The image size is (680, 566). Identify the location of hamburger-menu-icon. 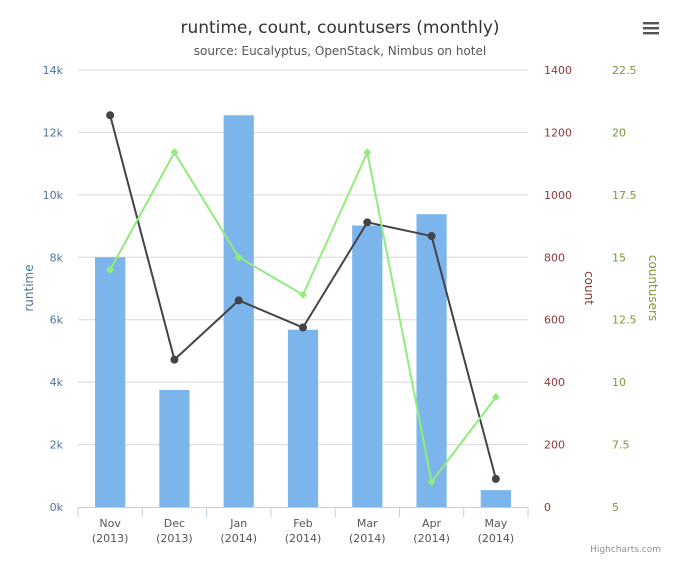
(651, 28).